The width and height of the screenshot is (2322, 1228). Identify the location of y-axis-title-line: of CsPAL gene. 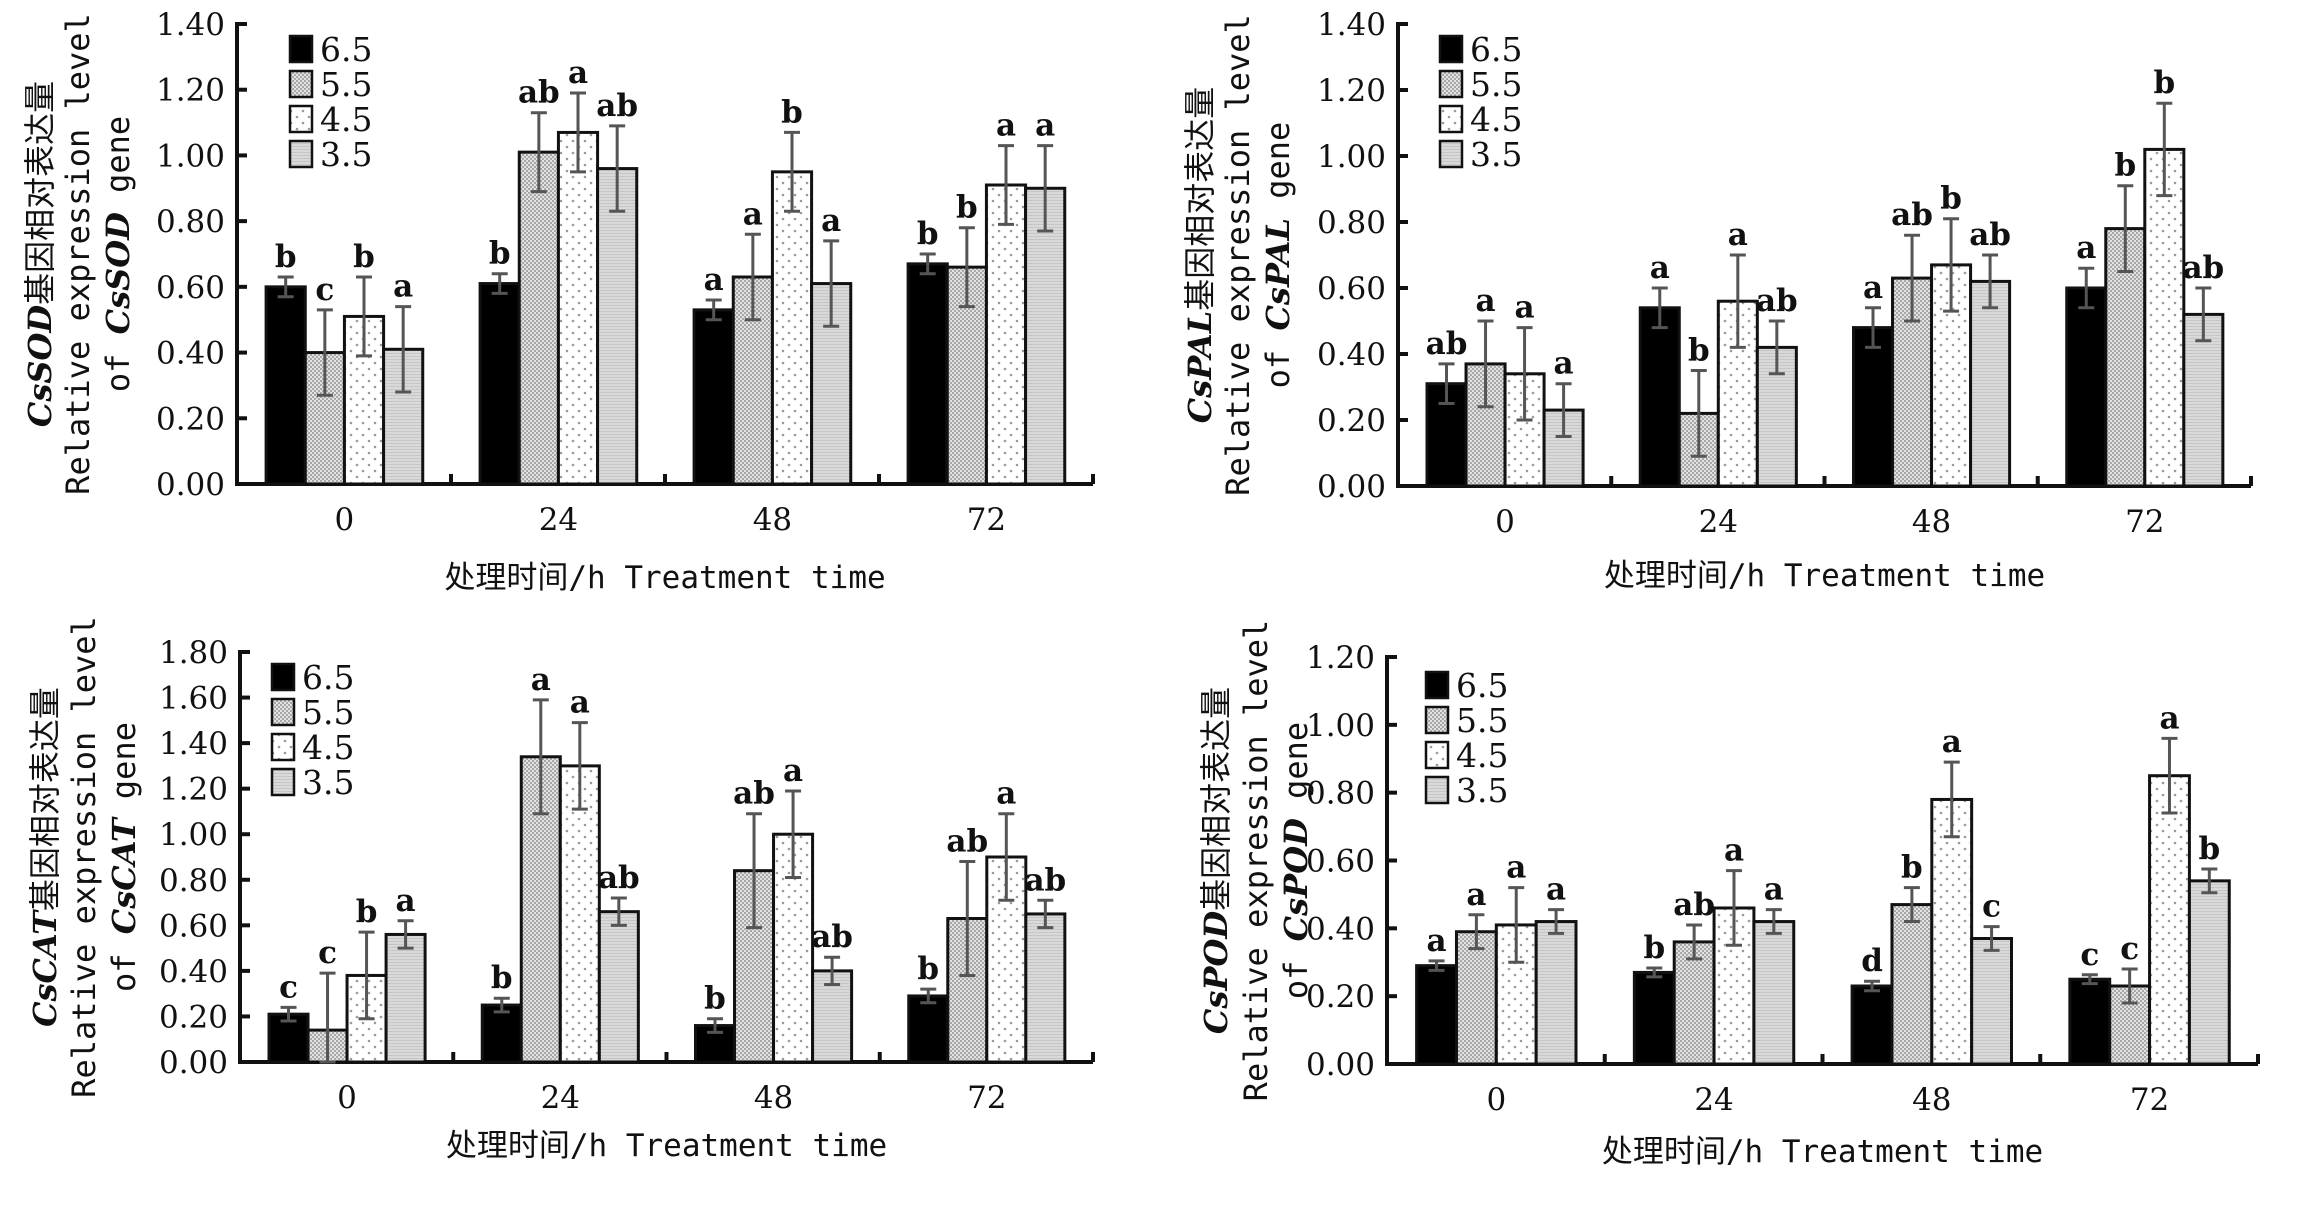
(1278, 255).